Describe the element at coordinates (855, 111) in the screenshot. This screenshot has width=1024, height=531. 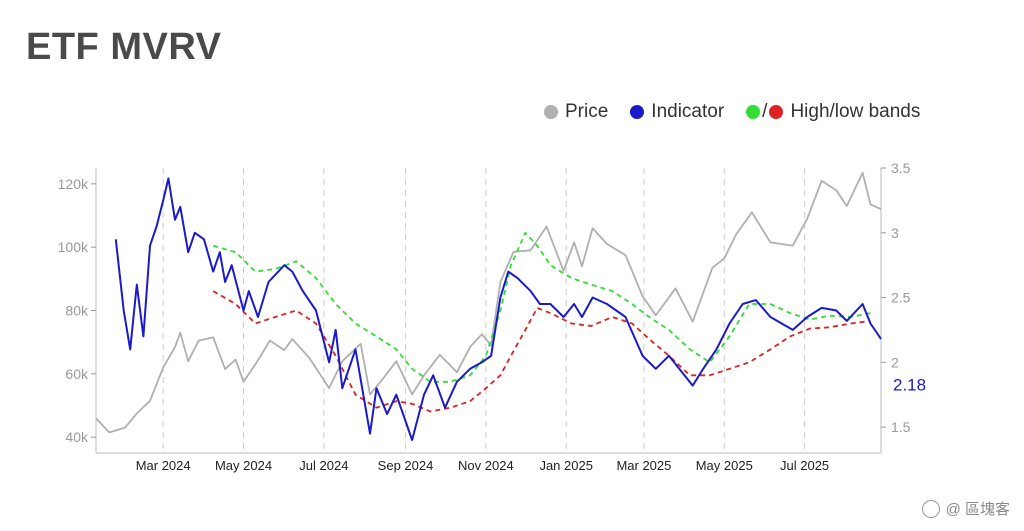
I see `legend-bands-label: High/low bands` at that location.